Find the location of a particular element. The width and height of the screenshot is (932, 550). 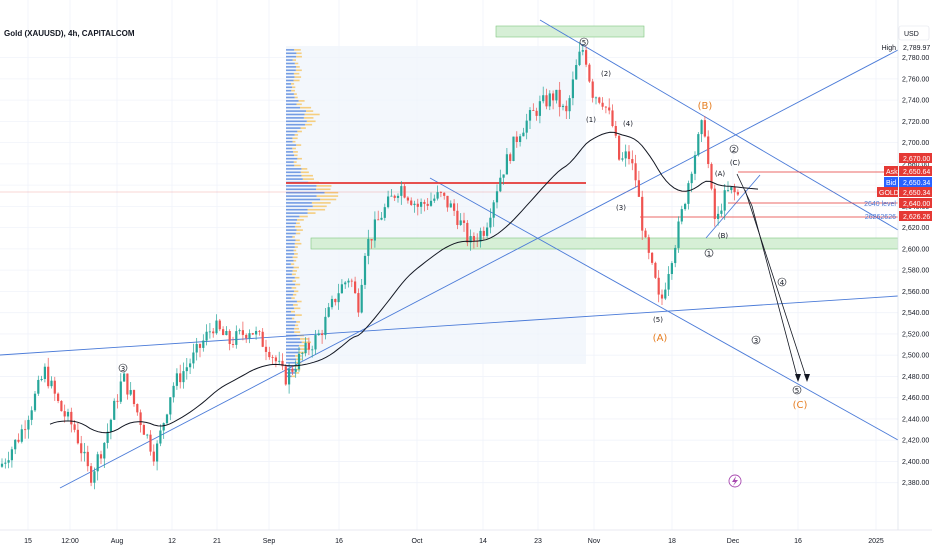

trendline-minor is located at coordinates (733, 206).